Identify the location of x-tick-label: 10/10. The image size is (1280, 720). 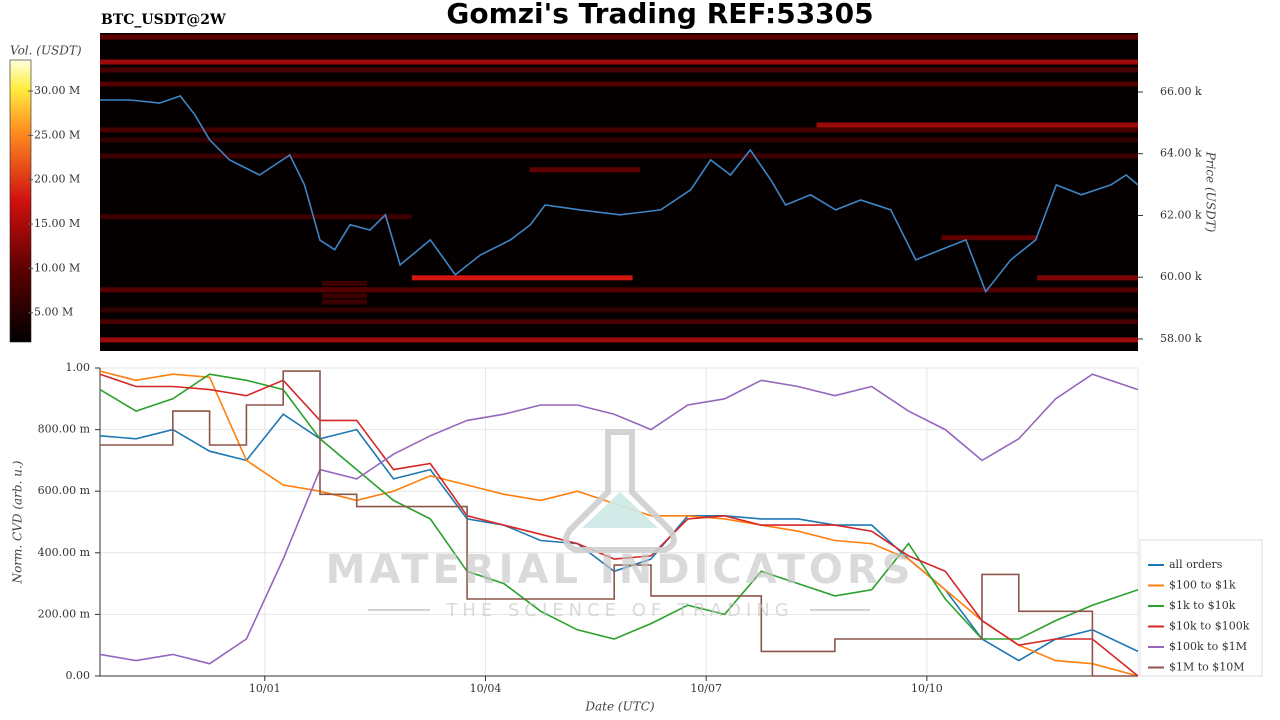
(927, 688).